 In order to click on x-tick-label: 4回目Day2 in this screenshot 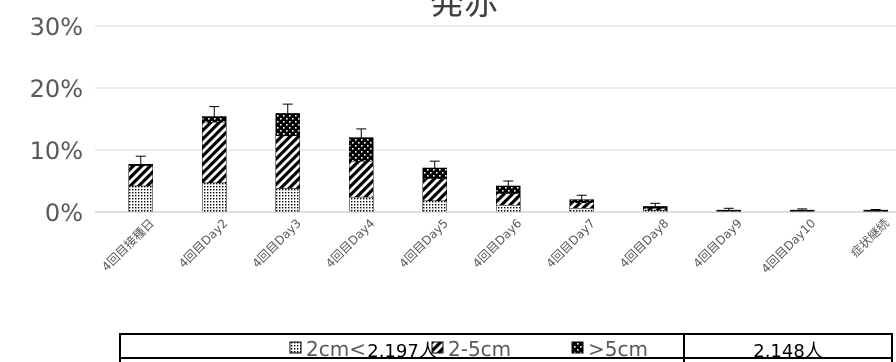, I will do `click(203, 243)`.